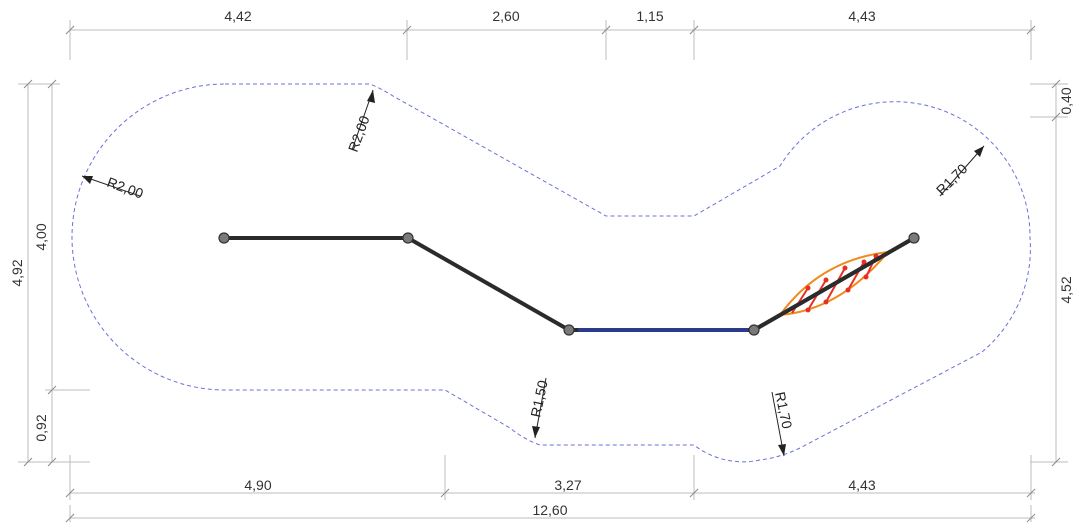 The height and width of the screenshot is (524, 1073). I want to click on radius-annotation-right: R1,70, so click(959, 171).